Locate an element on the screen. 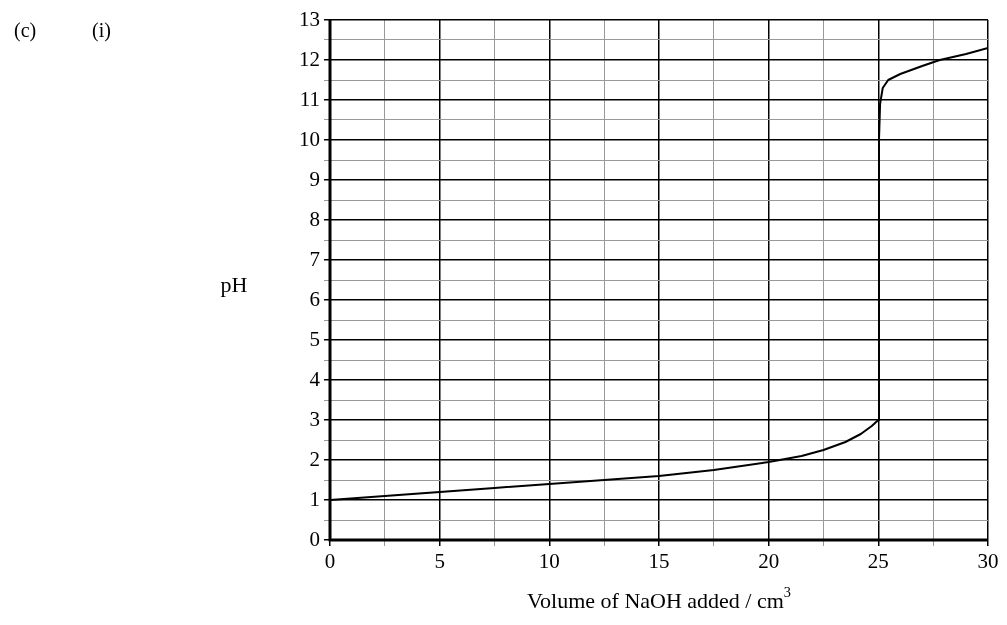 The height and width of the screenshot is (625, 1007). y-tick-label: 4 is located at coordinates (315, 378).